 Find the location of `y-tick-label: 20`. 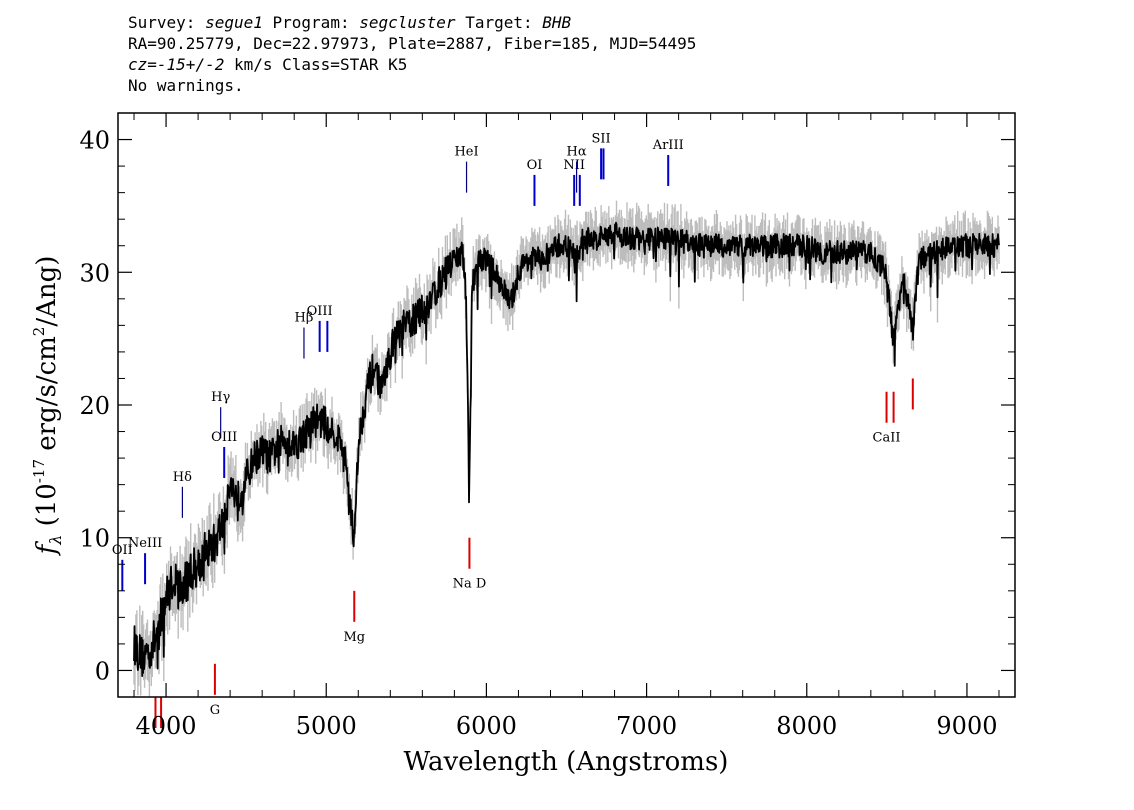

y-tick-label: 20 is located at coordinates (94, 406).